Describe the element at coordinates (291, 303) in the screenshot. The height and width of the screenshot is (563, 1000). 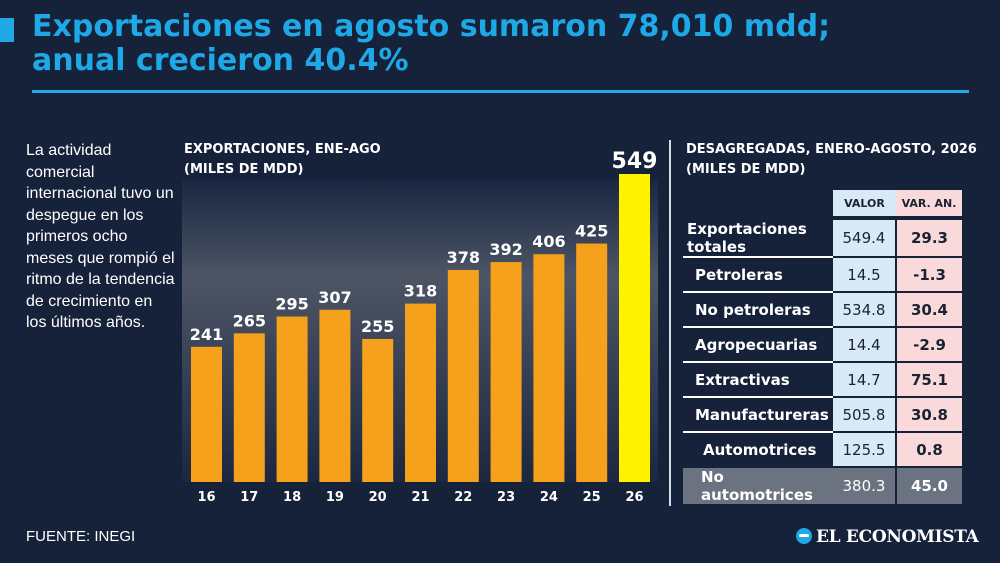
I see `data-label-18: 295` at that location.